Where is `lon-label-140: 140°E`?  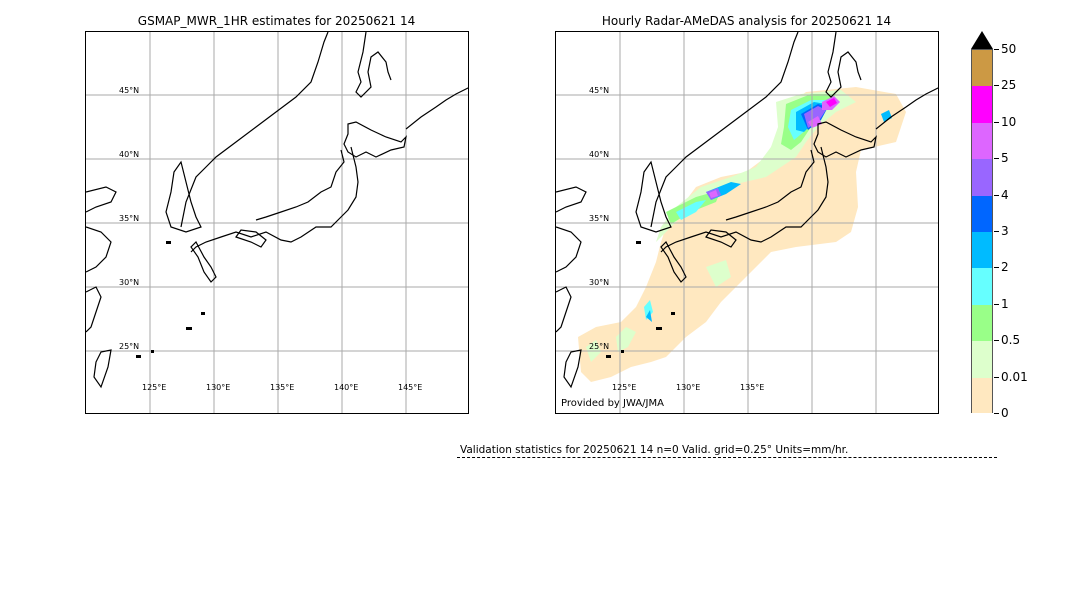 lon-label-140: 140°E is located at coordinates (346, 387).